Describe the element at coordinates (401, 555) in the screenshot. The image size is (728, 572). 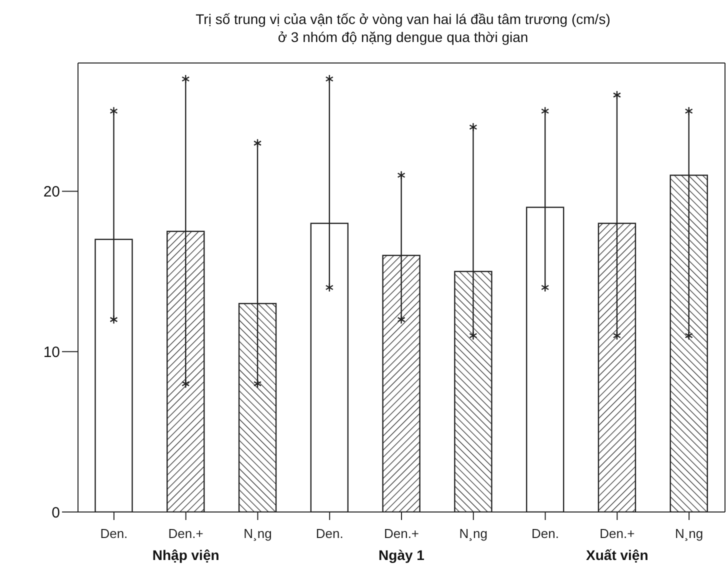
I see `text: Ngày 1` at that location.